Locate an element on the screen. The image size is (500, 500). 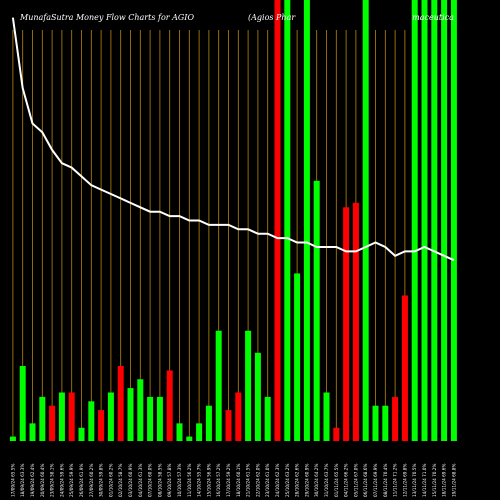
x-tick-label: 25/09/24 59.9% is located at coordinates (71, 480).